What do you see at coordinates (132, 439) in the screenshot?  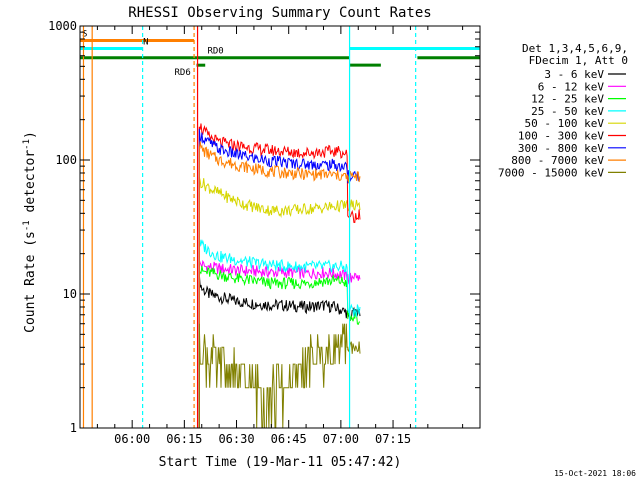 I see `x-tick-label: 06:00` at bounding box center [132, 439].